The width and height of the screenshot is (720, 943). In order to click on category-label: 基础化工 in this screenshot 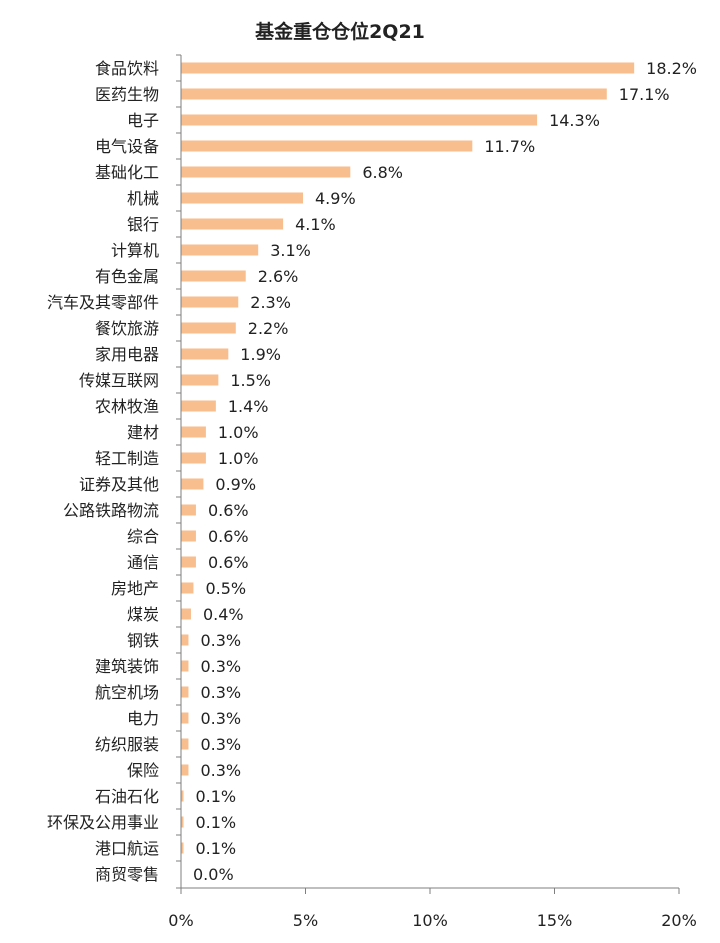, I will do `click(127, 172)`.